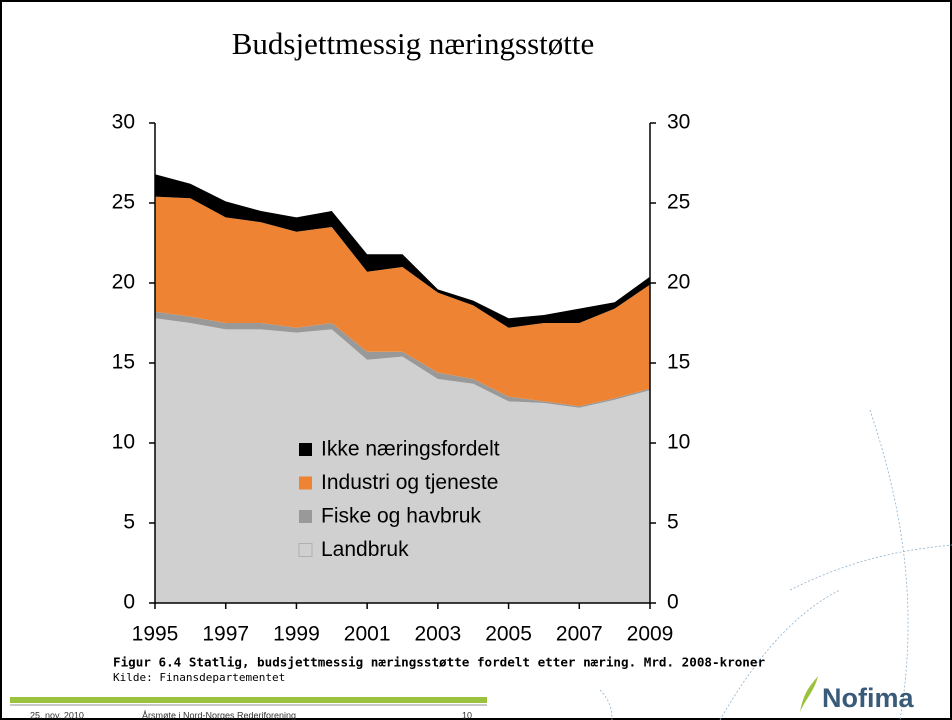 The image size is (952, 720). I want to click on x-tick-label: 2003, so click(437, 634).